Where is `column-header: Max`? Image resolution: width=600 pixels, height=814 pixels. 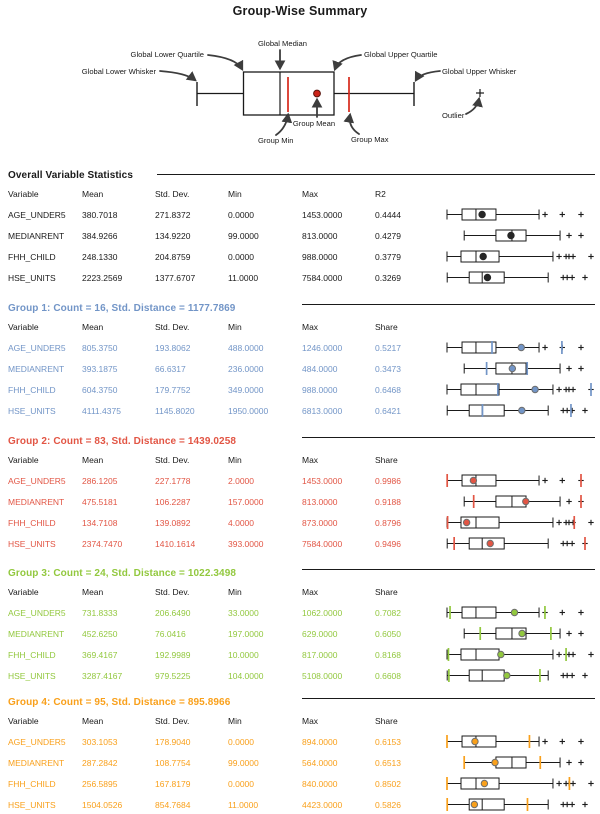
column-header: Max is located at coordinates (310, 720).